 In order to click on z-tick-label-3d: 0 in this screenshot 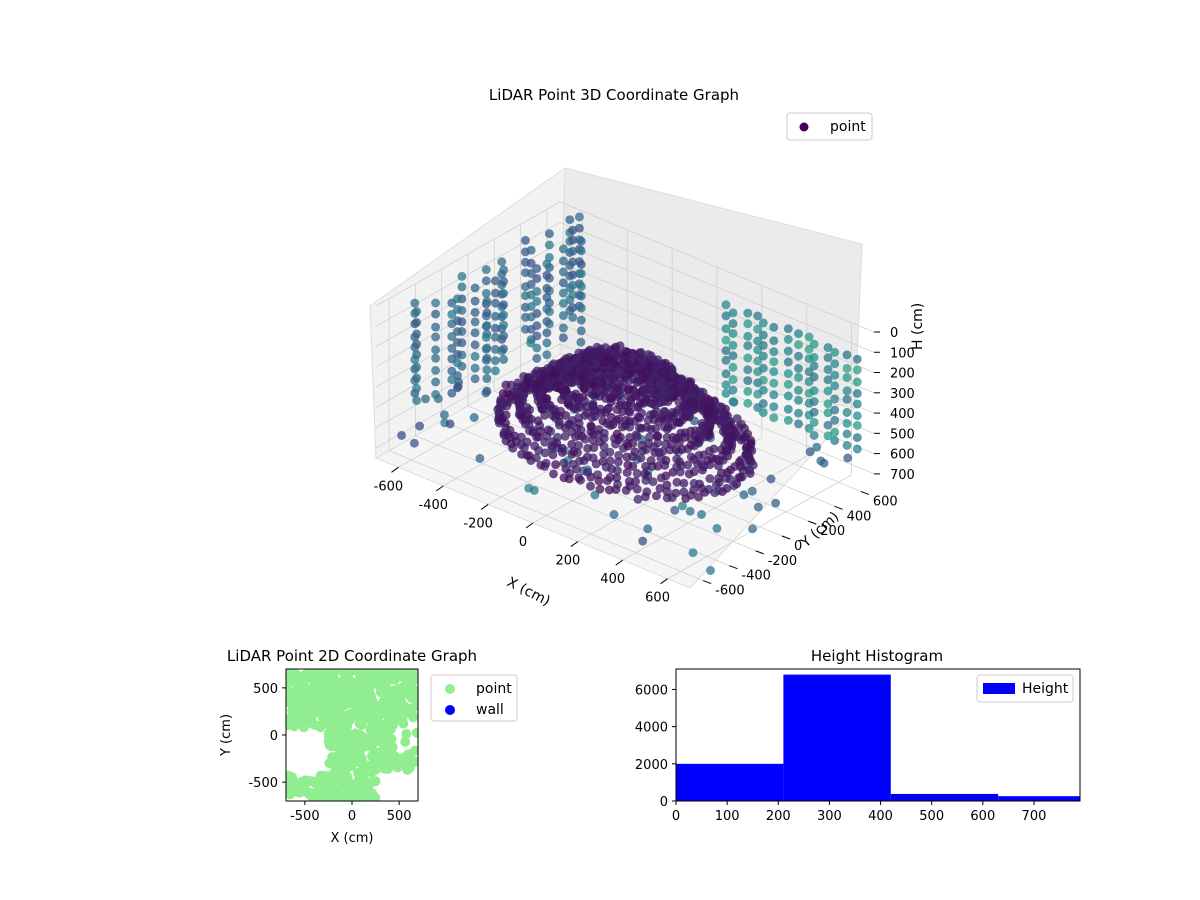, I will do `click(894, 333)`.